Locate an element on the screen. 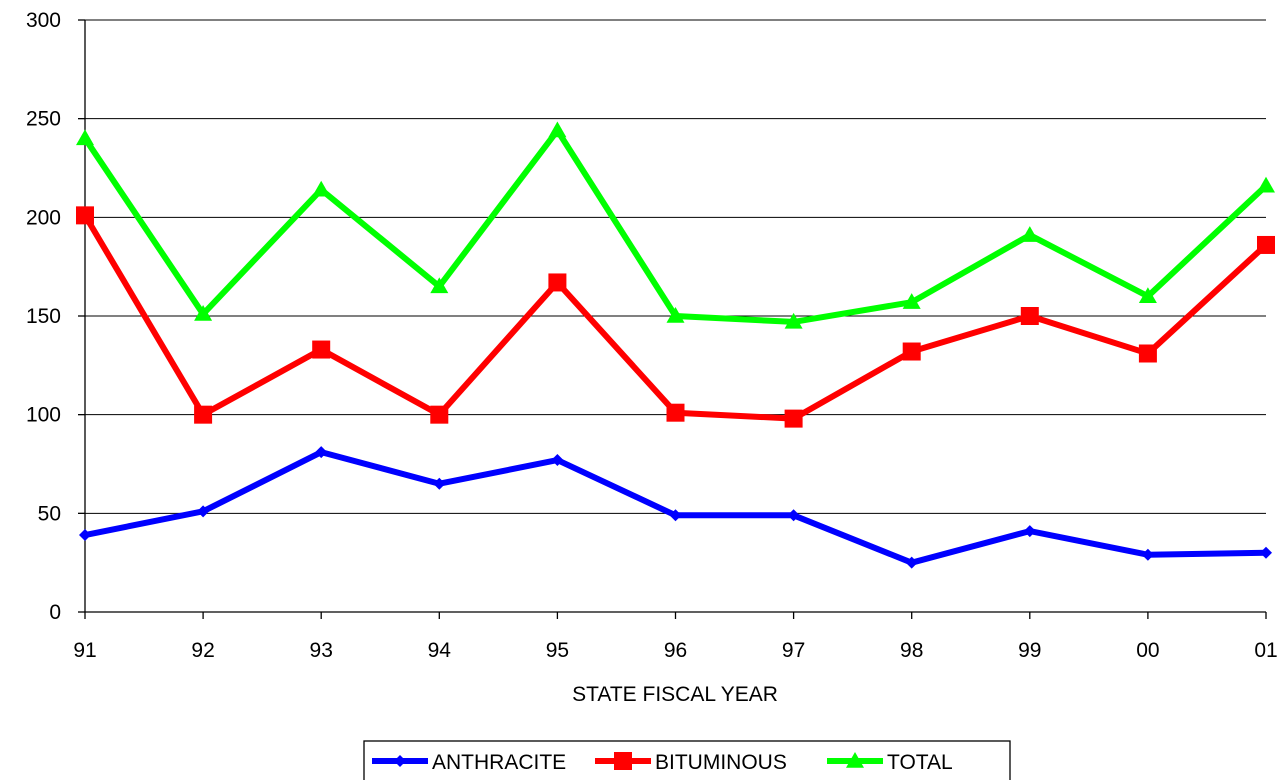 The image size is (1288, 780). legend-box is located at coordinates (687, 760).